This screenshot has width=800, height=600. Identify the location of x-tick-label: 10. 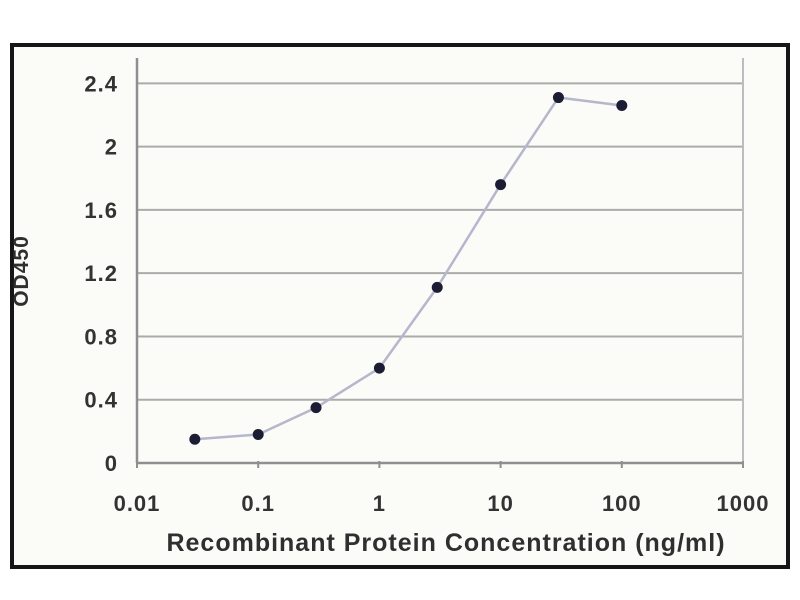
(500, 503).